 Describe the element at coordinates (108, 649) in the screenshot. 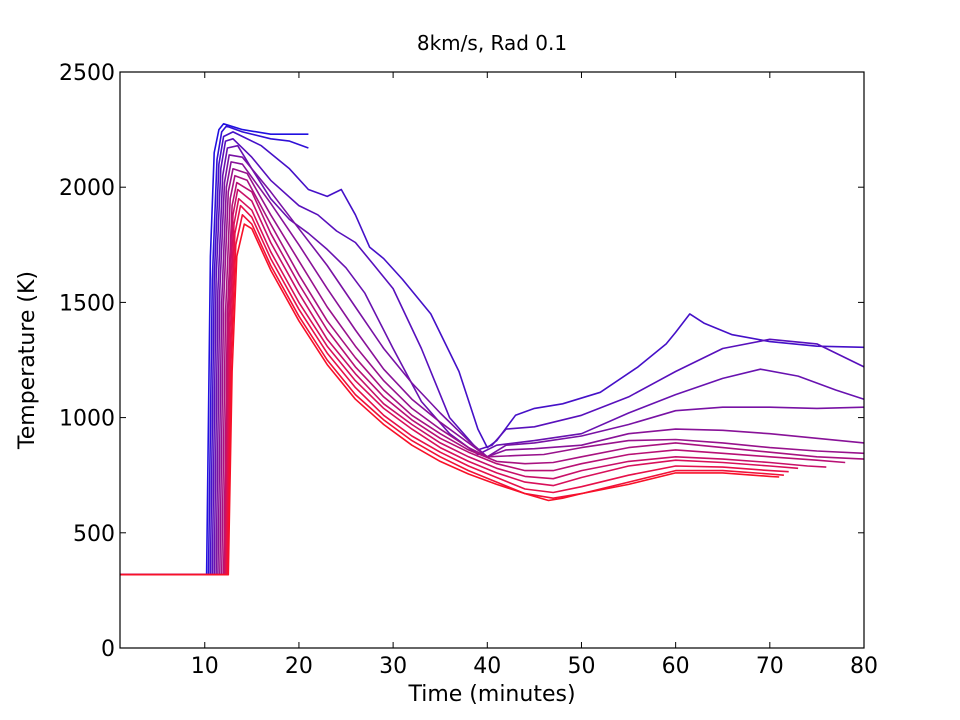

I see `y-tick-label: 0` at that location.